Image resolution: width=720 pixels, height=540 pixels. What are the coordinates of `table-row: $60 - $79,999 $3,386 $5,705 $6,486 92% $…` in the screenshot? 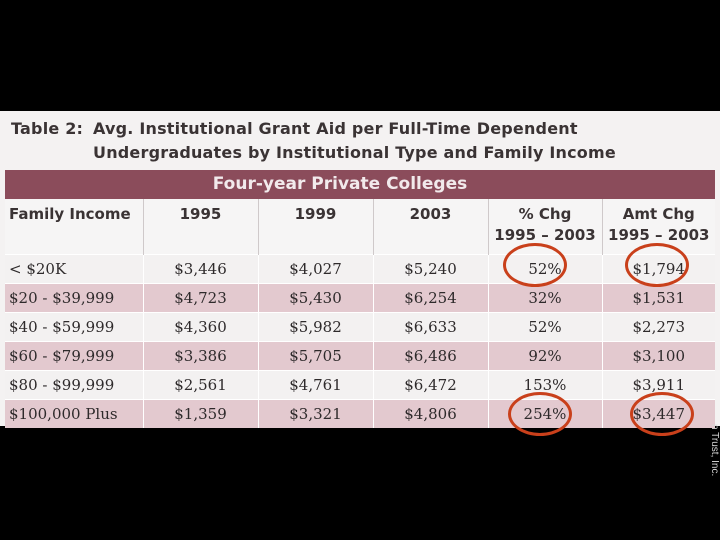 It's located at (360, 356).